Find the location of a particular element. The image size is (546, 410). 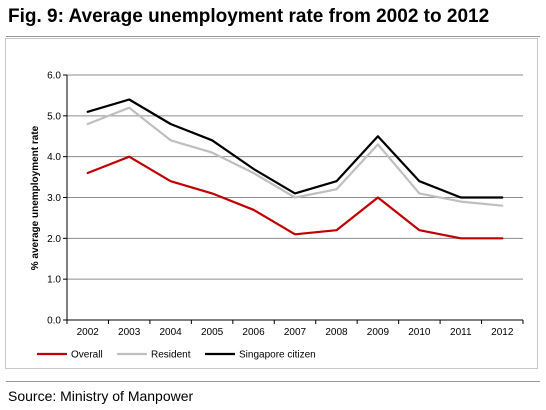

x-tick-label: 2011 is located at coordinates (461, 332).